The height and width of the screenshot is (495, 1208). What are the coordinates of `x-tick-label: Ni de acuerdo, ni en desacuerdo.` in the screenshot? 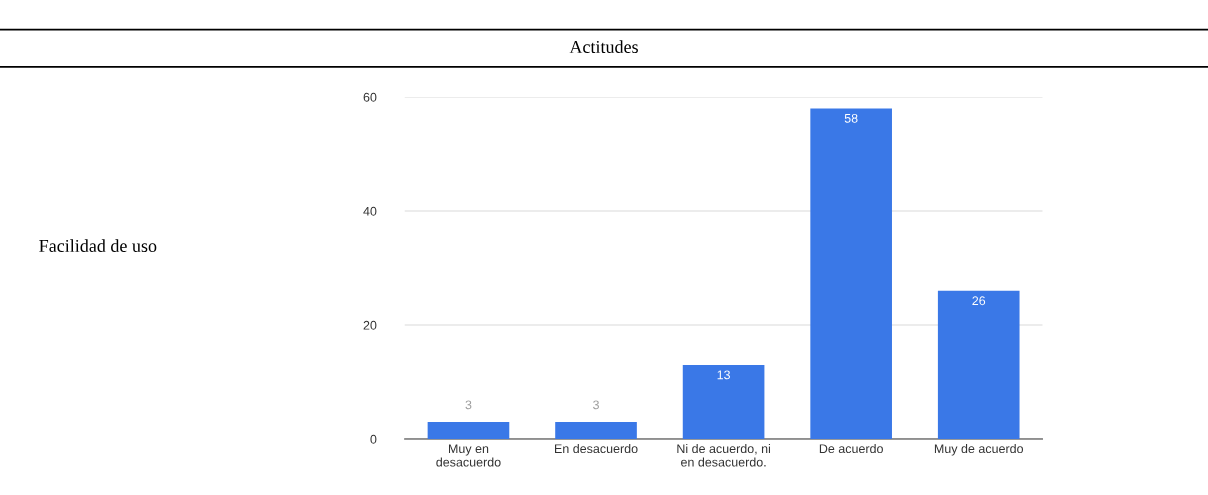 It's located at (723, 455).